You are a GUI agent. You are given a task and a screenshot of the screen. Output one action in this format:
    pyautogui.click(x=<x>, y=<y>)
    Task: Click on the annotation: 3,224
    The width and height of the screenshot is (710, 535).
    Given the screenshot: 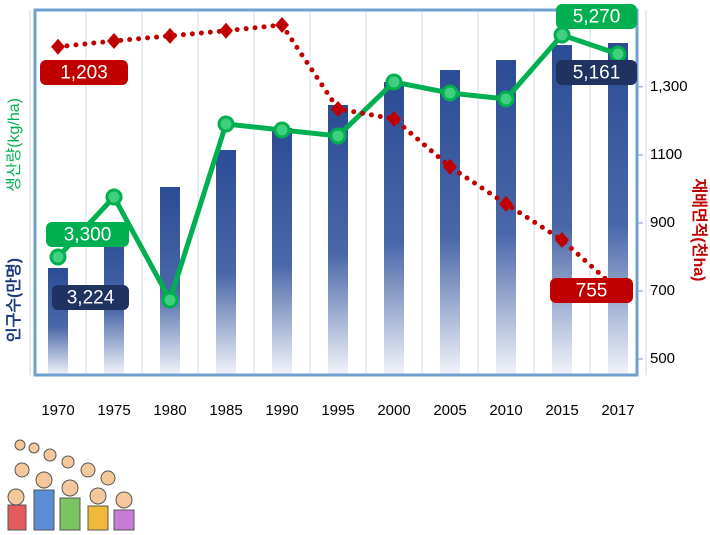 What is the action you would take?
    pyautogui.click(x=91, y=298)
    